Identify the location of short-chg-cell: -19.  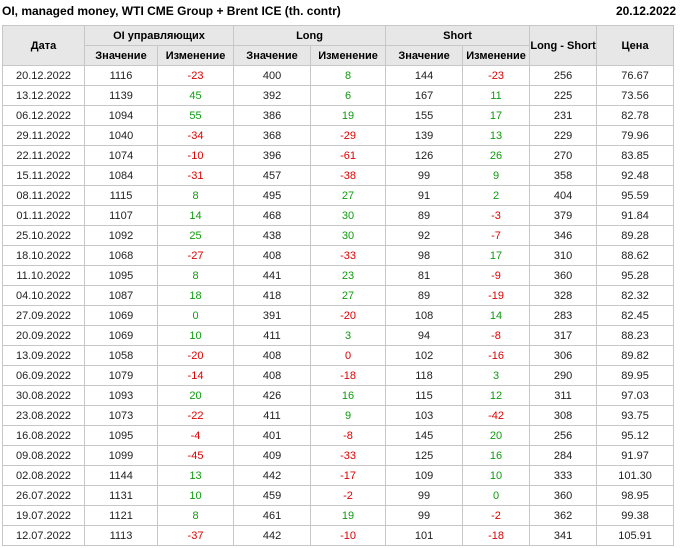
(496, 295).